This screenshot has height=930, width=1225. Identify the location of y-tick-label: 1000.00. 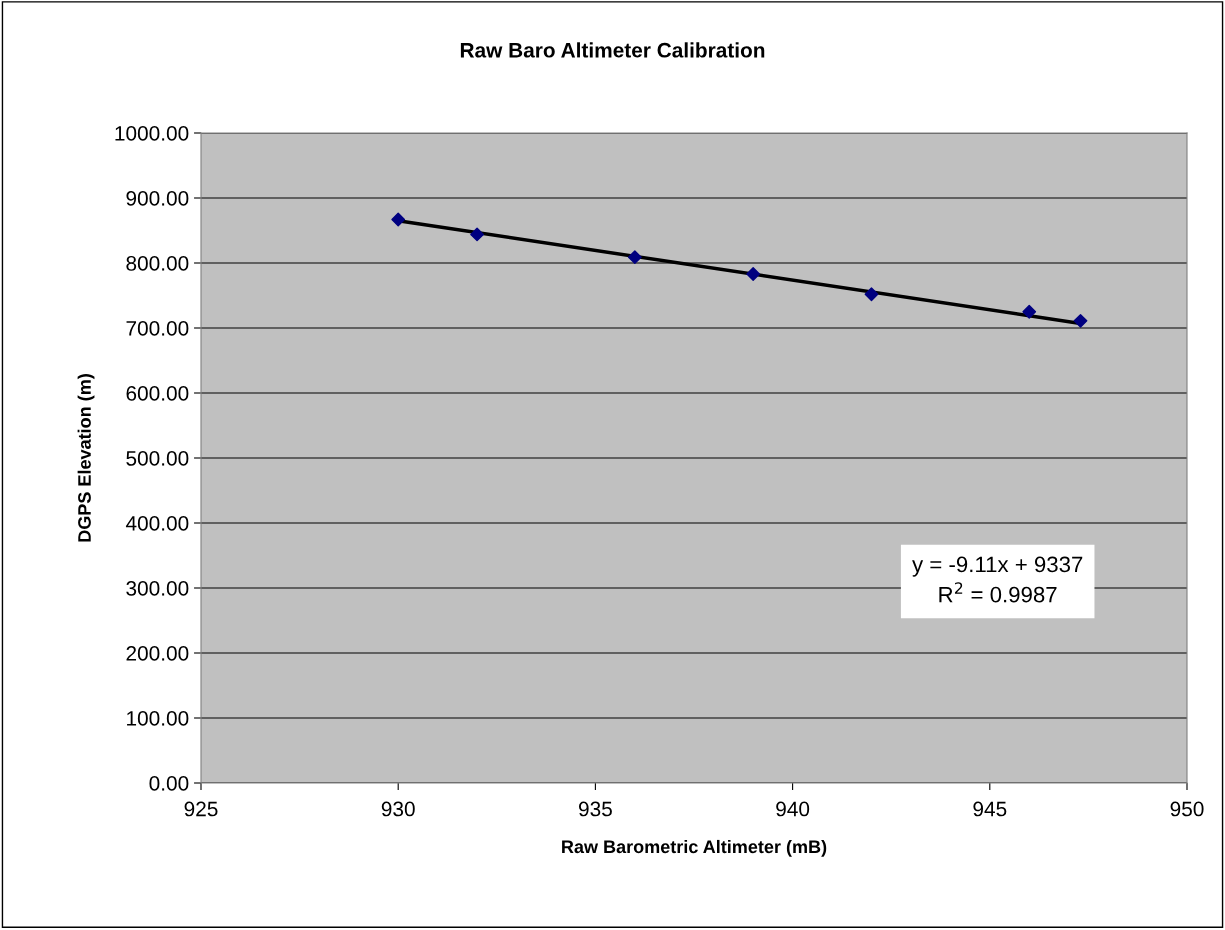
(152, 133).